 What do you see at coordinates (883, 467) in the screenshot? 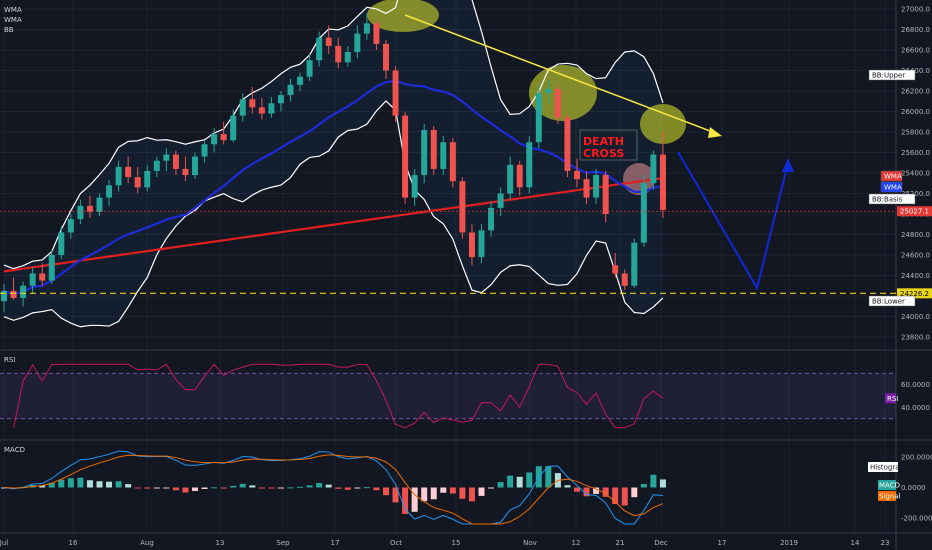
I see `histogram-label-badge` at bounding box center [883, 467].